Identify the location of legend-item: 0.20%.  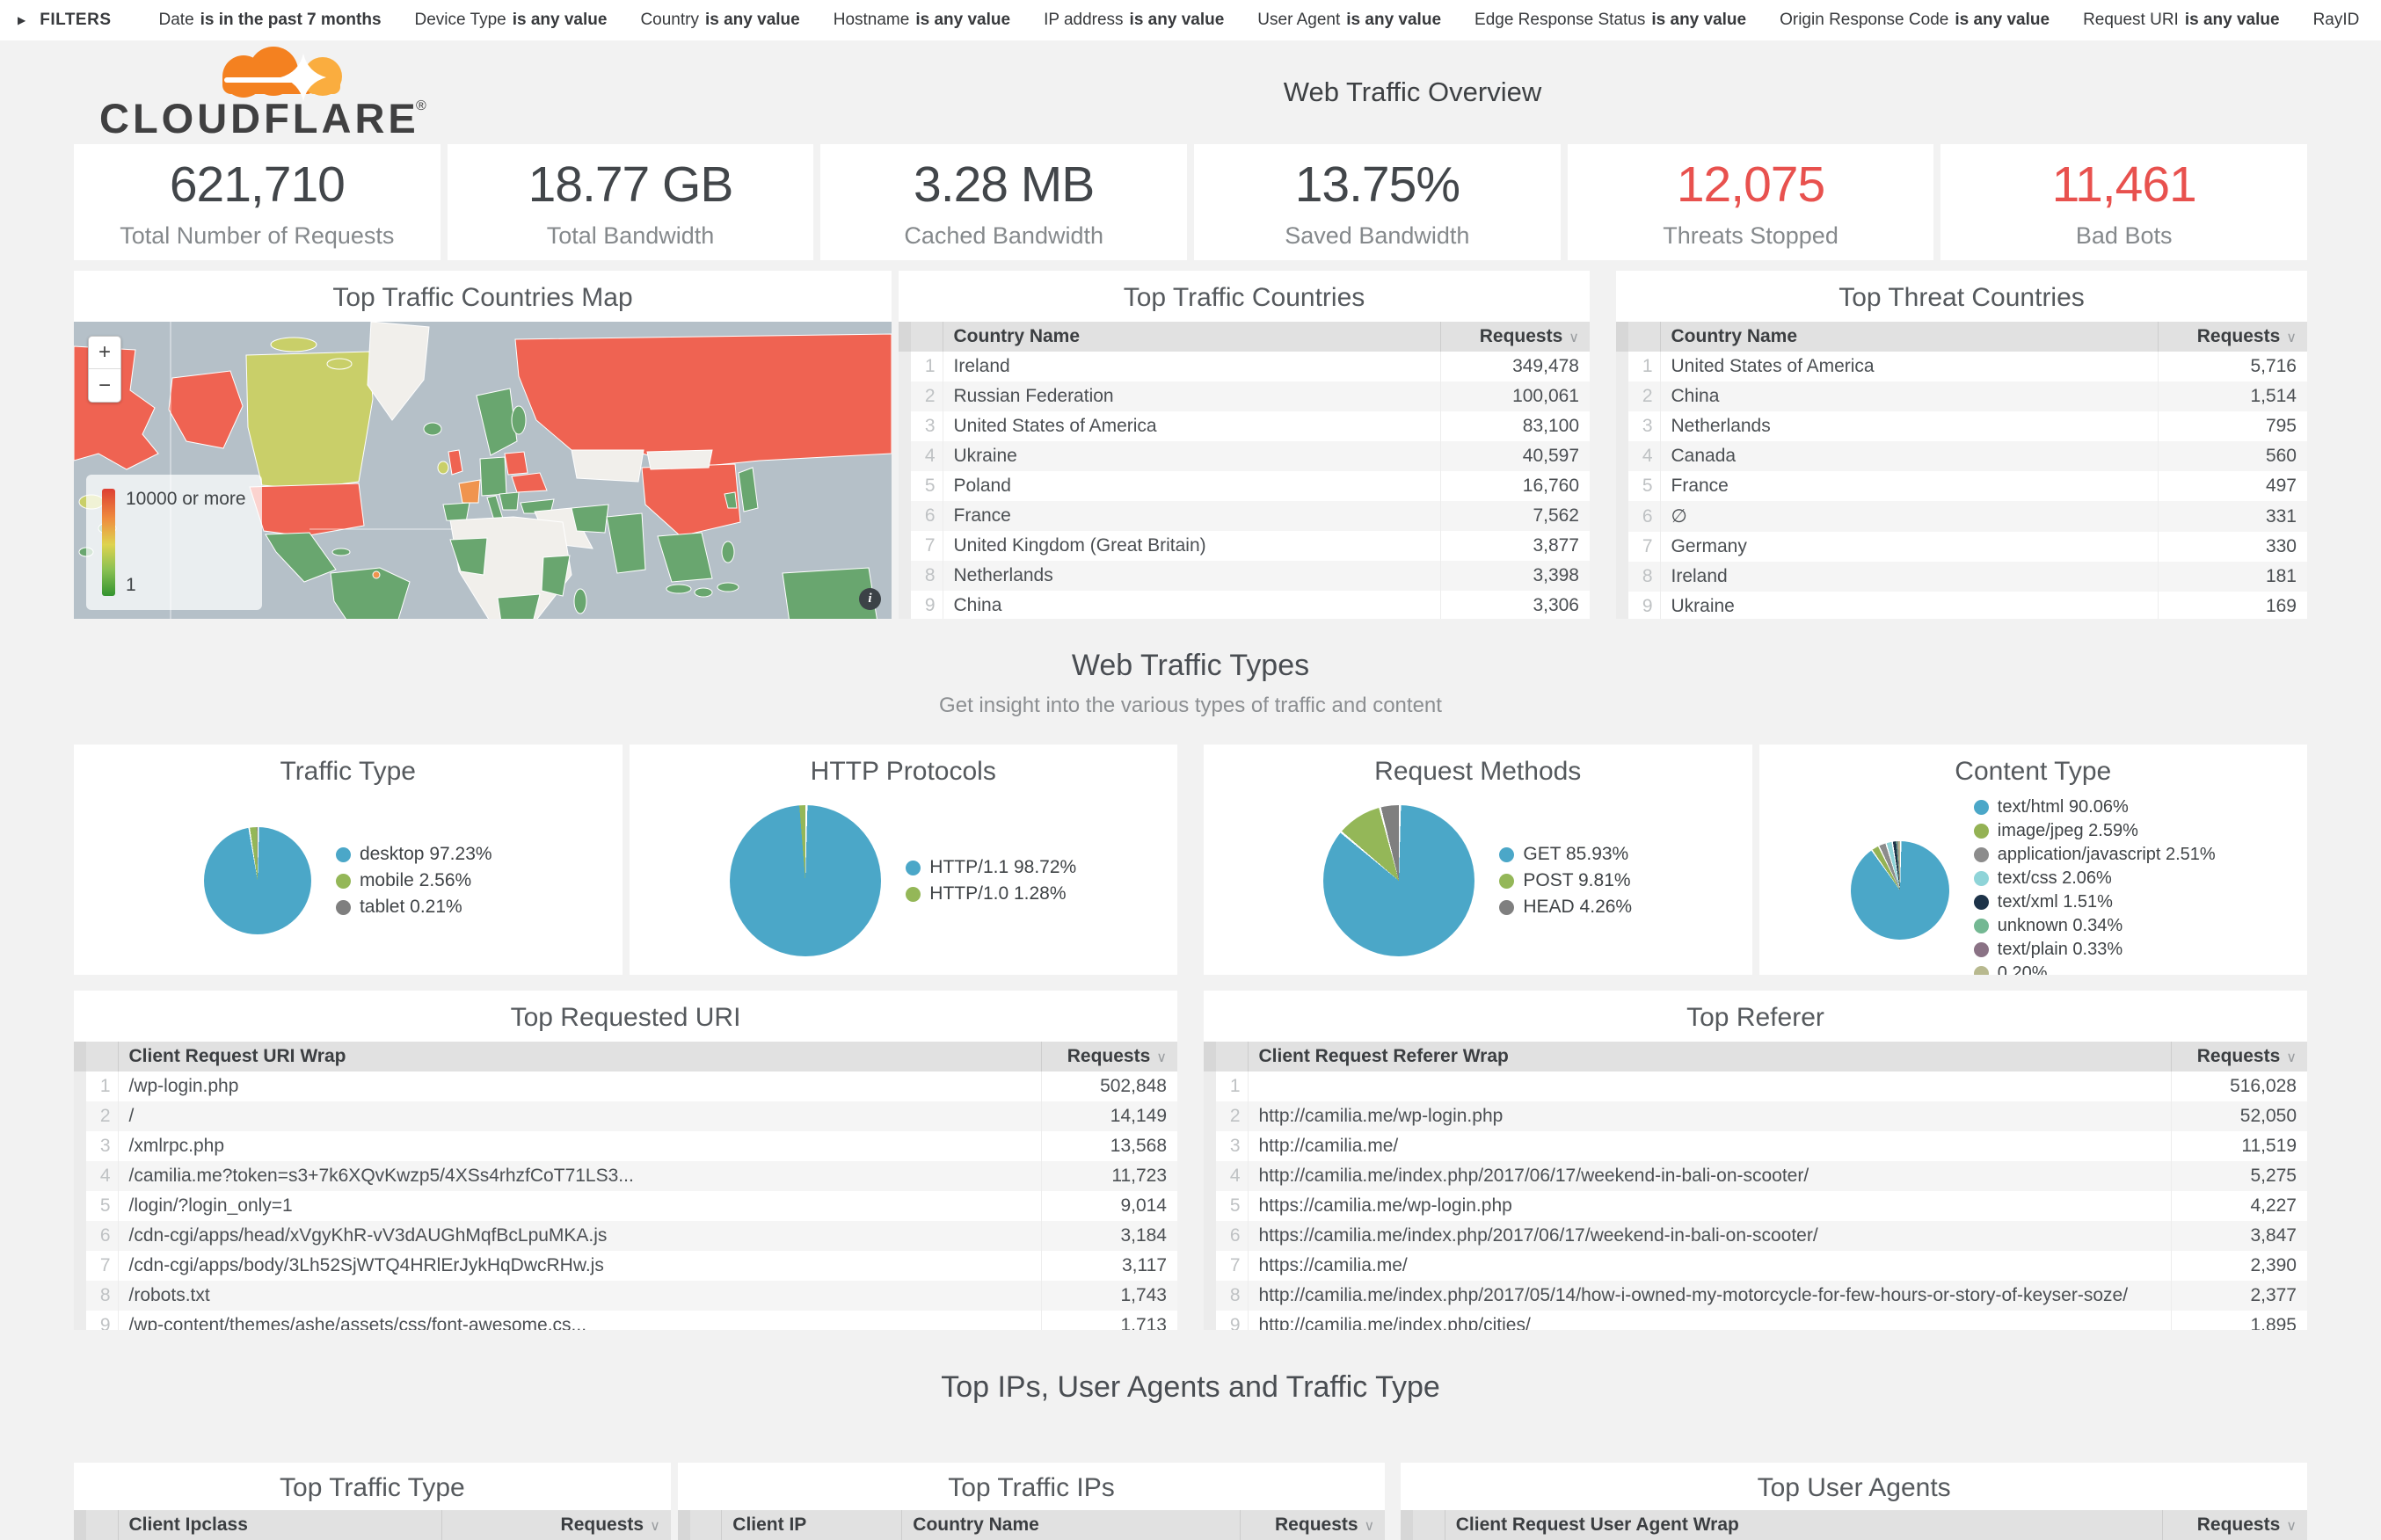
(2094, 968).